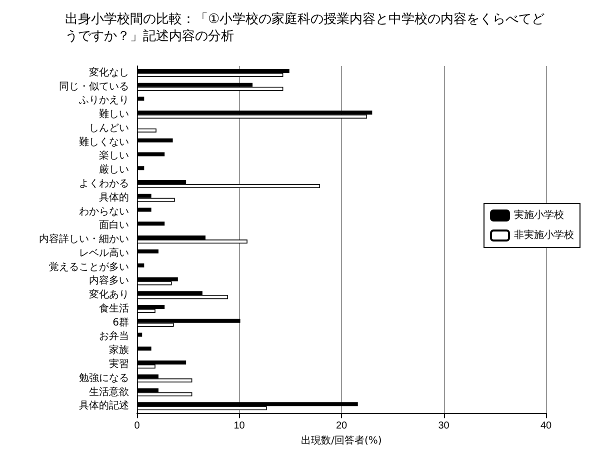  What do you see at coordinates (84, 239) in the screenshot?
I see `y-tick-label: 内容詳しい・細かい` at bounding box center [84, 239].